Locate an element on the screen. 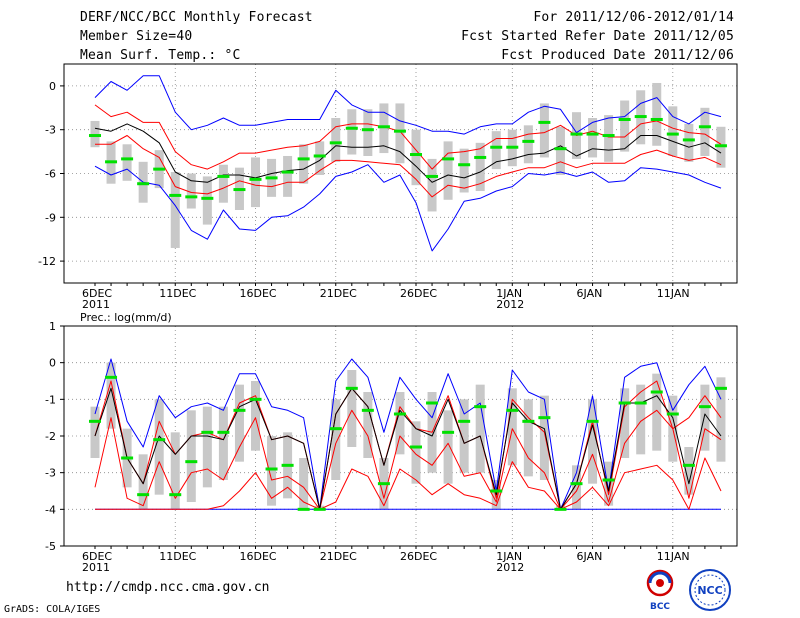 This screenshot has height=618, width=800. upper-line is located at coordinates (408, 137).